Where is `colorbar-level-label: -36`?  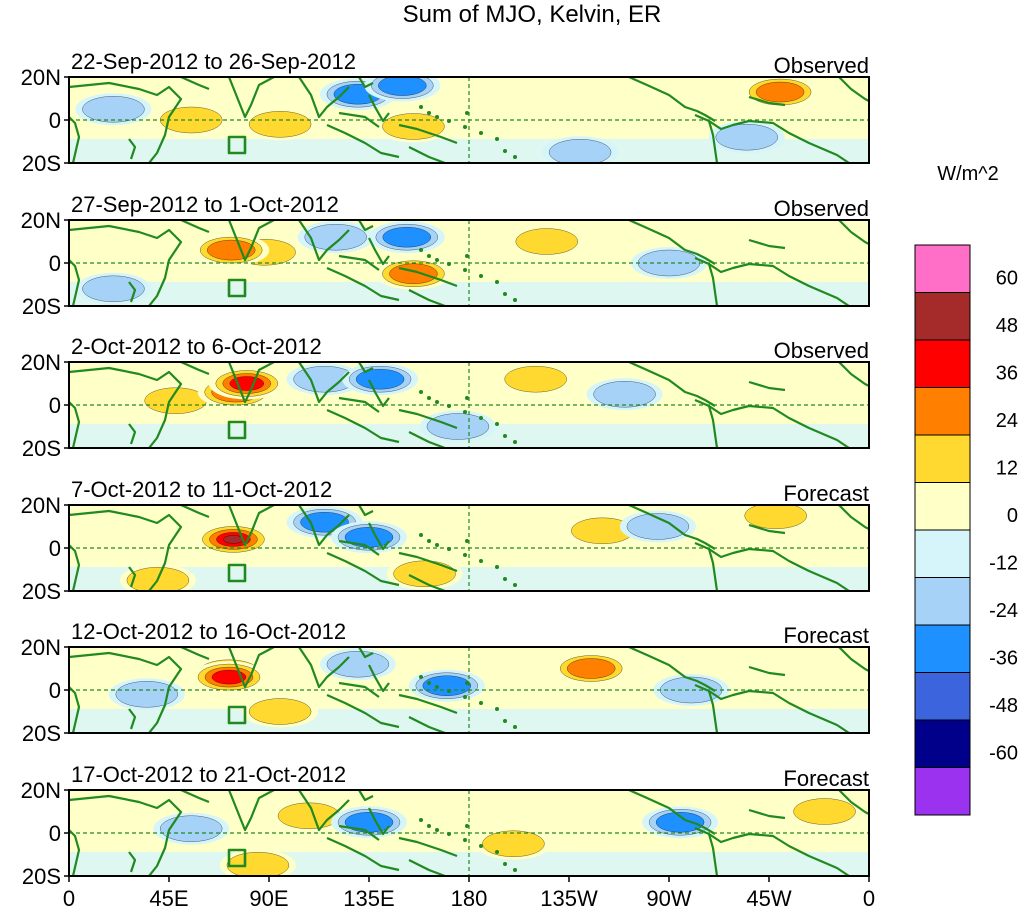 colorbar-level-label: -36 is located at coordinates (1003, 659).